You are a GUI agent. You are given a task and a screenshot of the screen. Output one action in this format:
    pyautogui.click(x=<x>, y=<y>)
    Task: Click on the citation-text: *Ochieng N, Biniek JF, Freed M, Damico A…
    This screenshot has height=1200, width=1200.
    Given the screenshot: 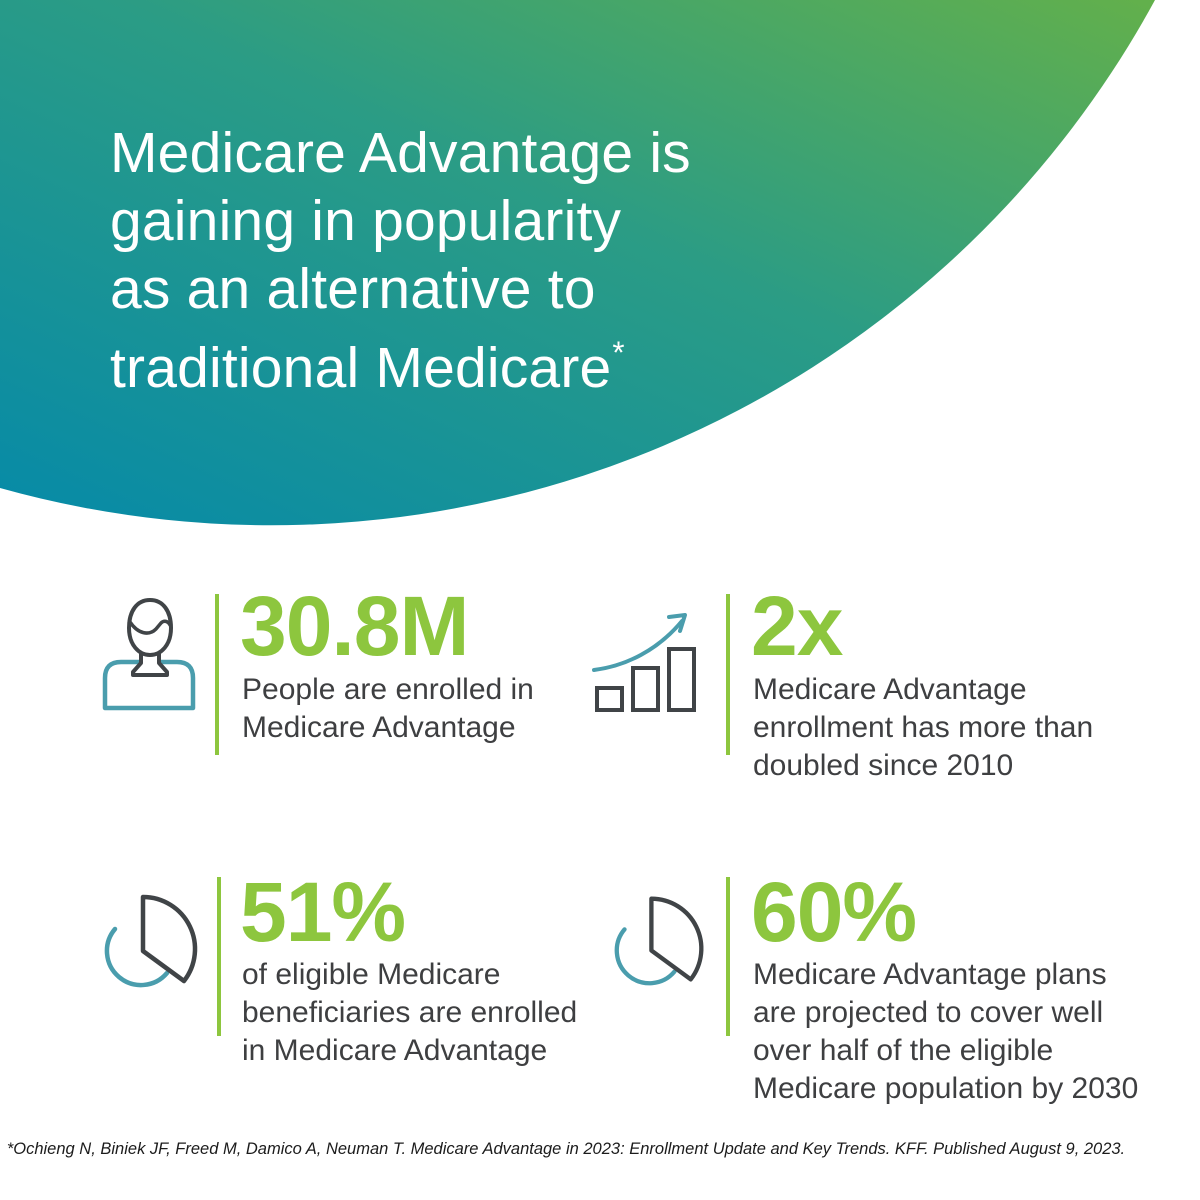 What is the action you would take?
    pyautogui.click(x=566, y=1149)
    